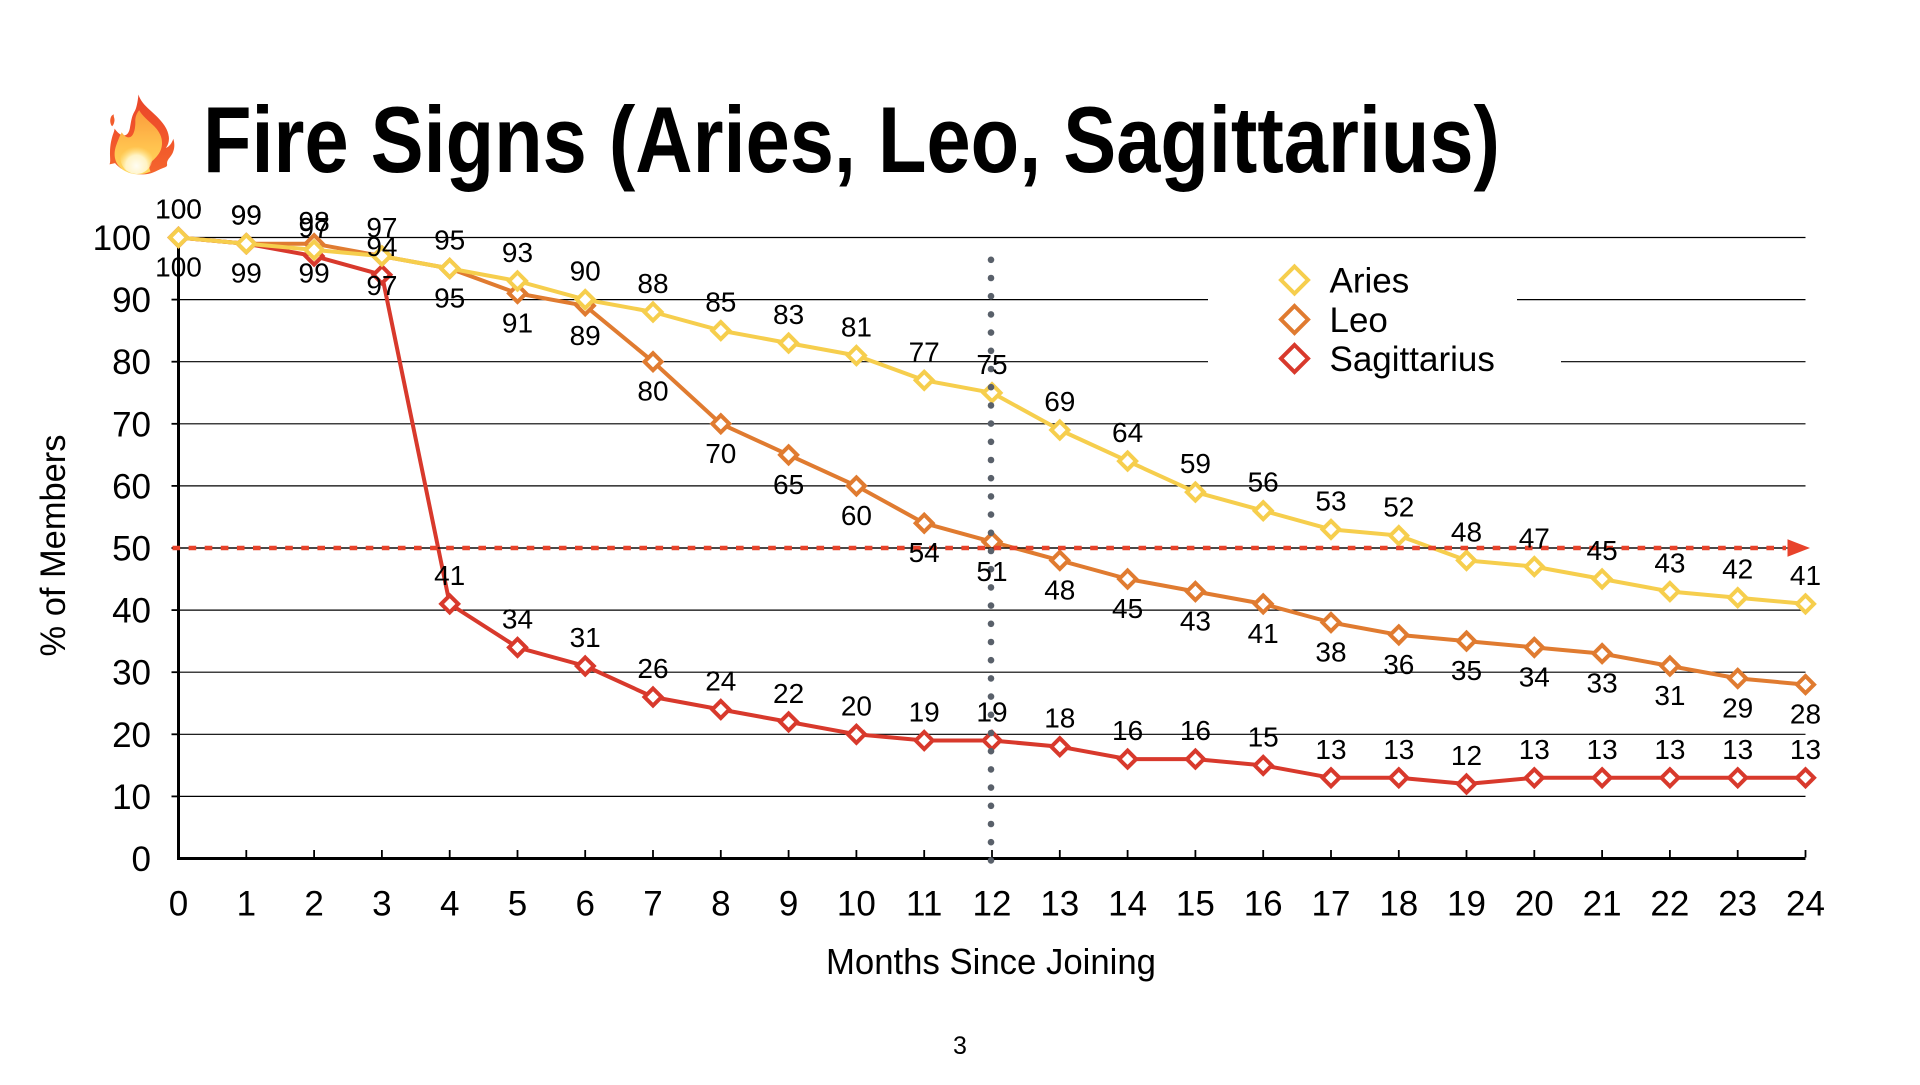 This screenshot has height=1085, width=1920. What do you see at coordinates (720, 302) in the screenshot?
I see `svg-text: 85` at bounding box center [720, 302].